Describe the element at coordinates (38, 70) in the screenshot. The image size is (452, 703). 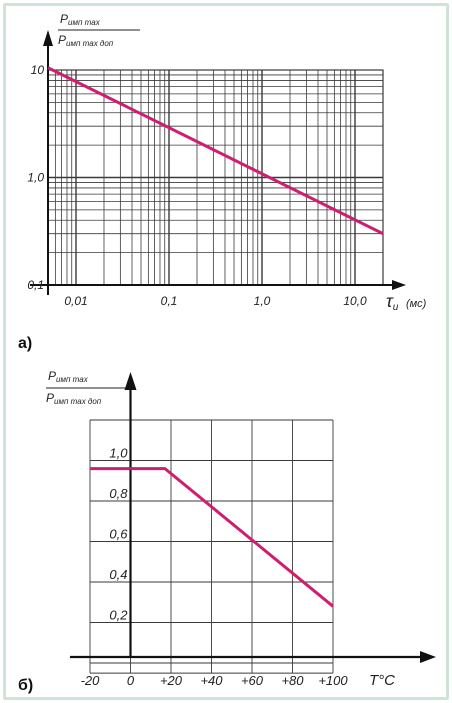
I see `y-tick-label: 10` at that location.